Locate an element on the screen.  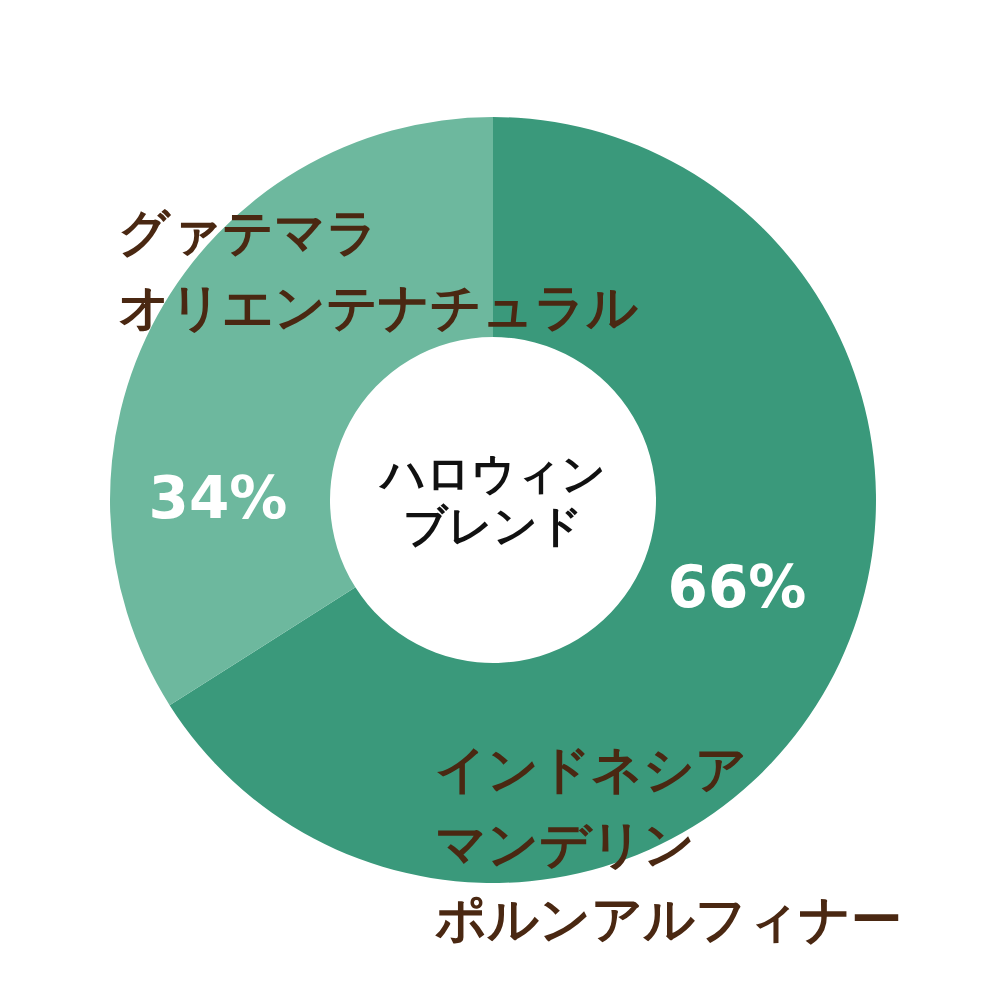
slice-label: グァテマラオリエンテナチュラル is located at coordinates (378, 270).